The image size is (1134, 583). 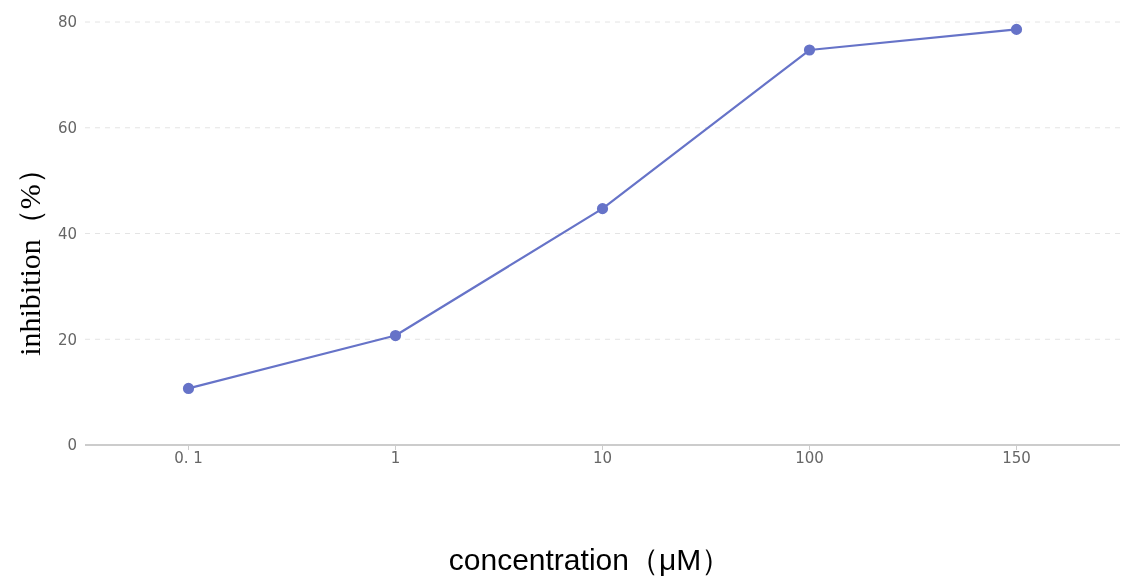 I want to click on x-tick-label: 150, so click(x=1016, y=457).